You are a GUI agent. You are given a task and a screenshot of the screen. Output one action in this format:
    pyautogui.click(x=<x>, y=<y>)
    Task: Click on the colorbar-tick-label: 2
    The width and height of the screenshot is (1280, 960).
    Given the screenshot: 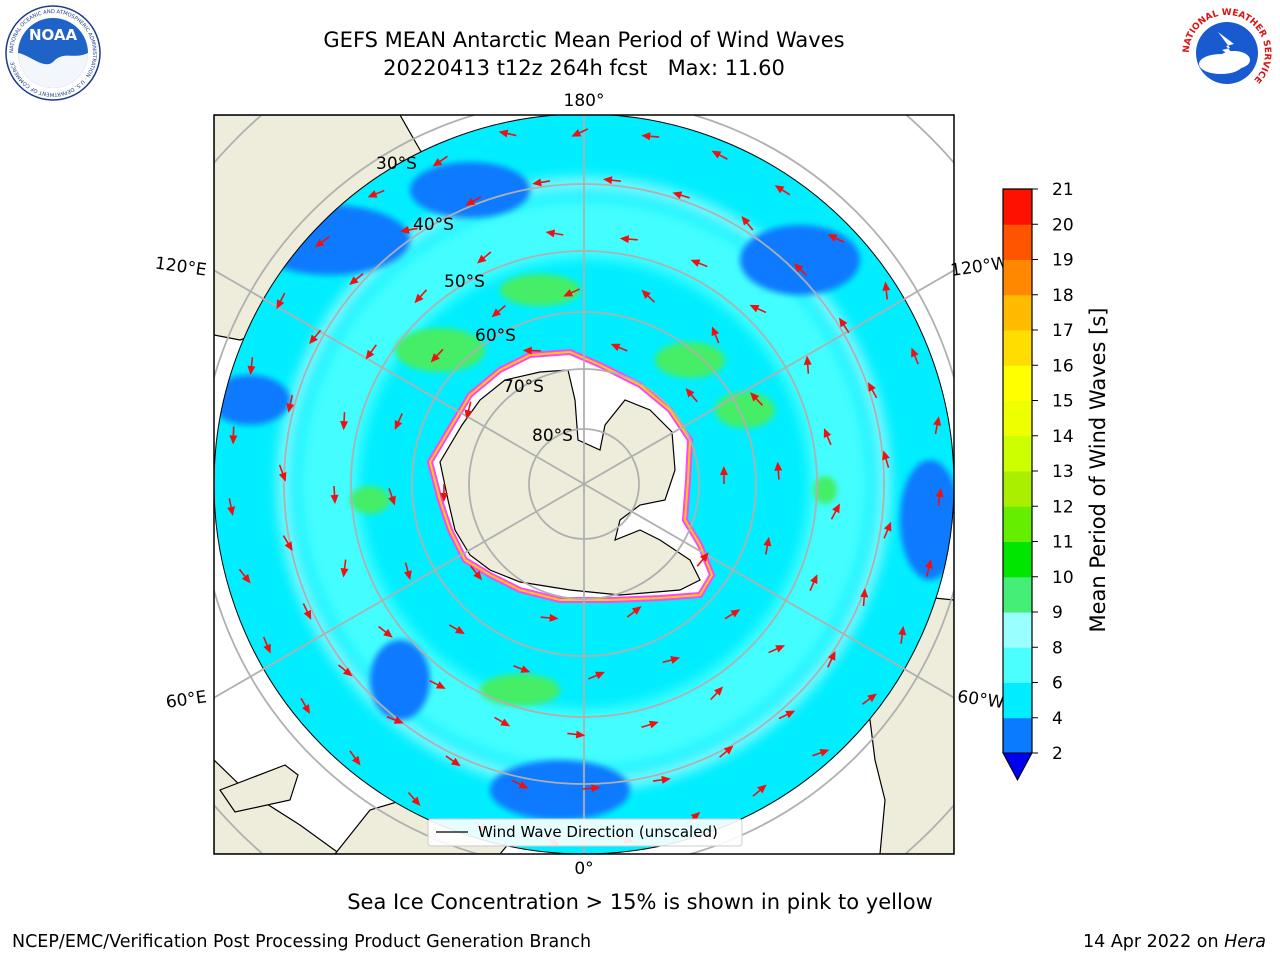 What is the action you would take?
    pyautogui.click(x=1057, y=754)
    